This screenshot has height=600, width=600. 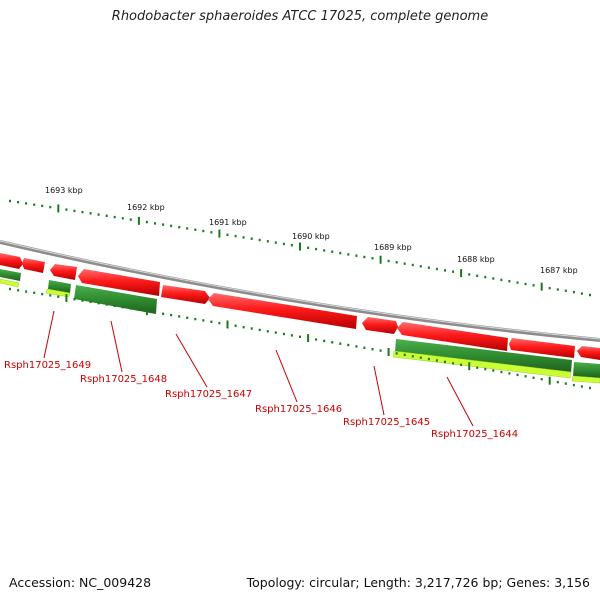 I want to click on gene-label: Rsph17025_1648, so click(x=123, y=379).